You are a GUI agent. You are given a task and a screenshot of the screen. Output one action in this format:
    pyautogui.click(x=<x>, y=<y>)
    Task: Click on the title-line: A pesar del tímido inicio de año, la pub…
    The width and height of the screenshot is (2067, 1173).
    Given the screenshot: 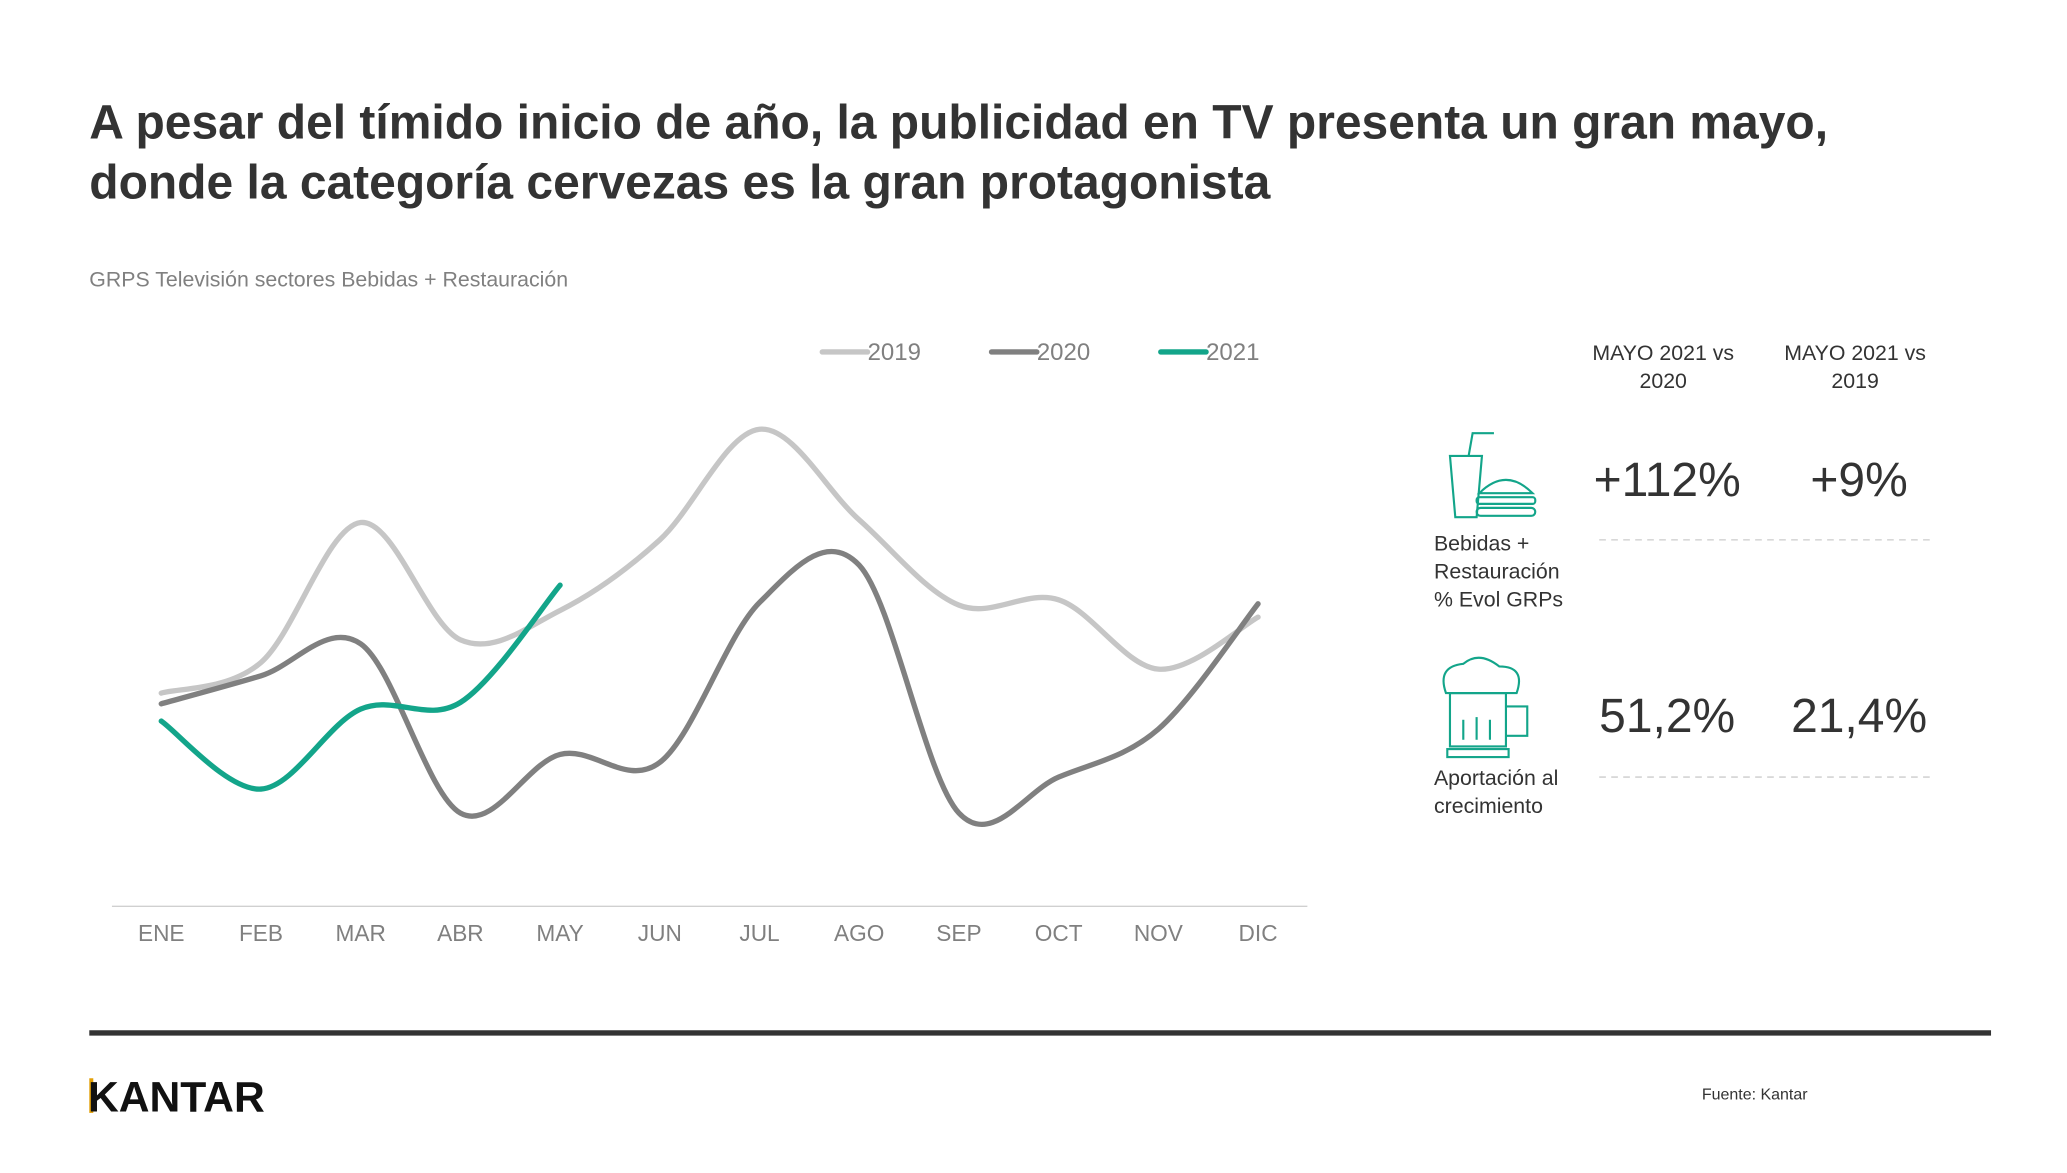 What is the action you would take?
    pyautogui.click(x=958, y=123)
    